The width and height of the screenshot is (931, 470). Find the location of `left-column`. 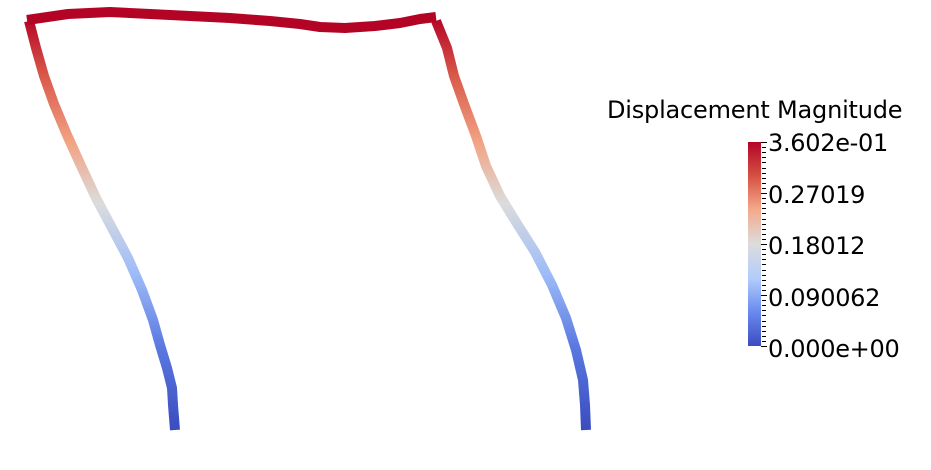

left-column is located at coordinates (102, 225).